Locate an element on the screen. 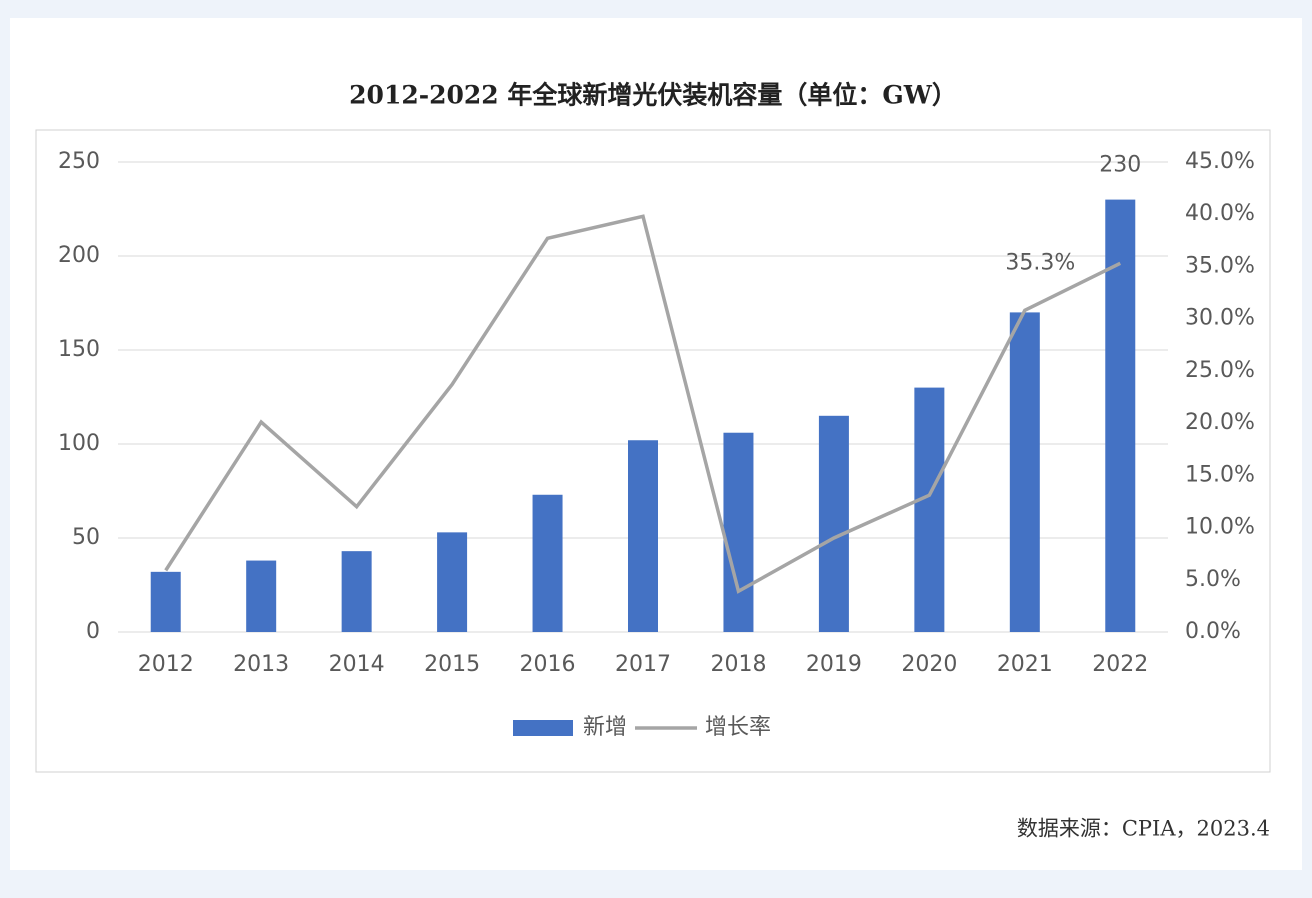 The image size is (1312, 898). y-tick-label: 150 is located at coordinates (79, 349).